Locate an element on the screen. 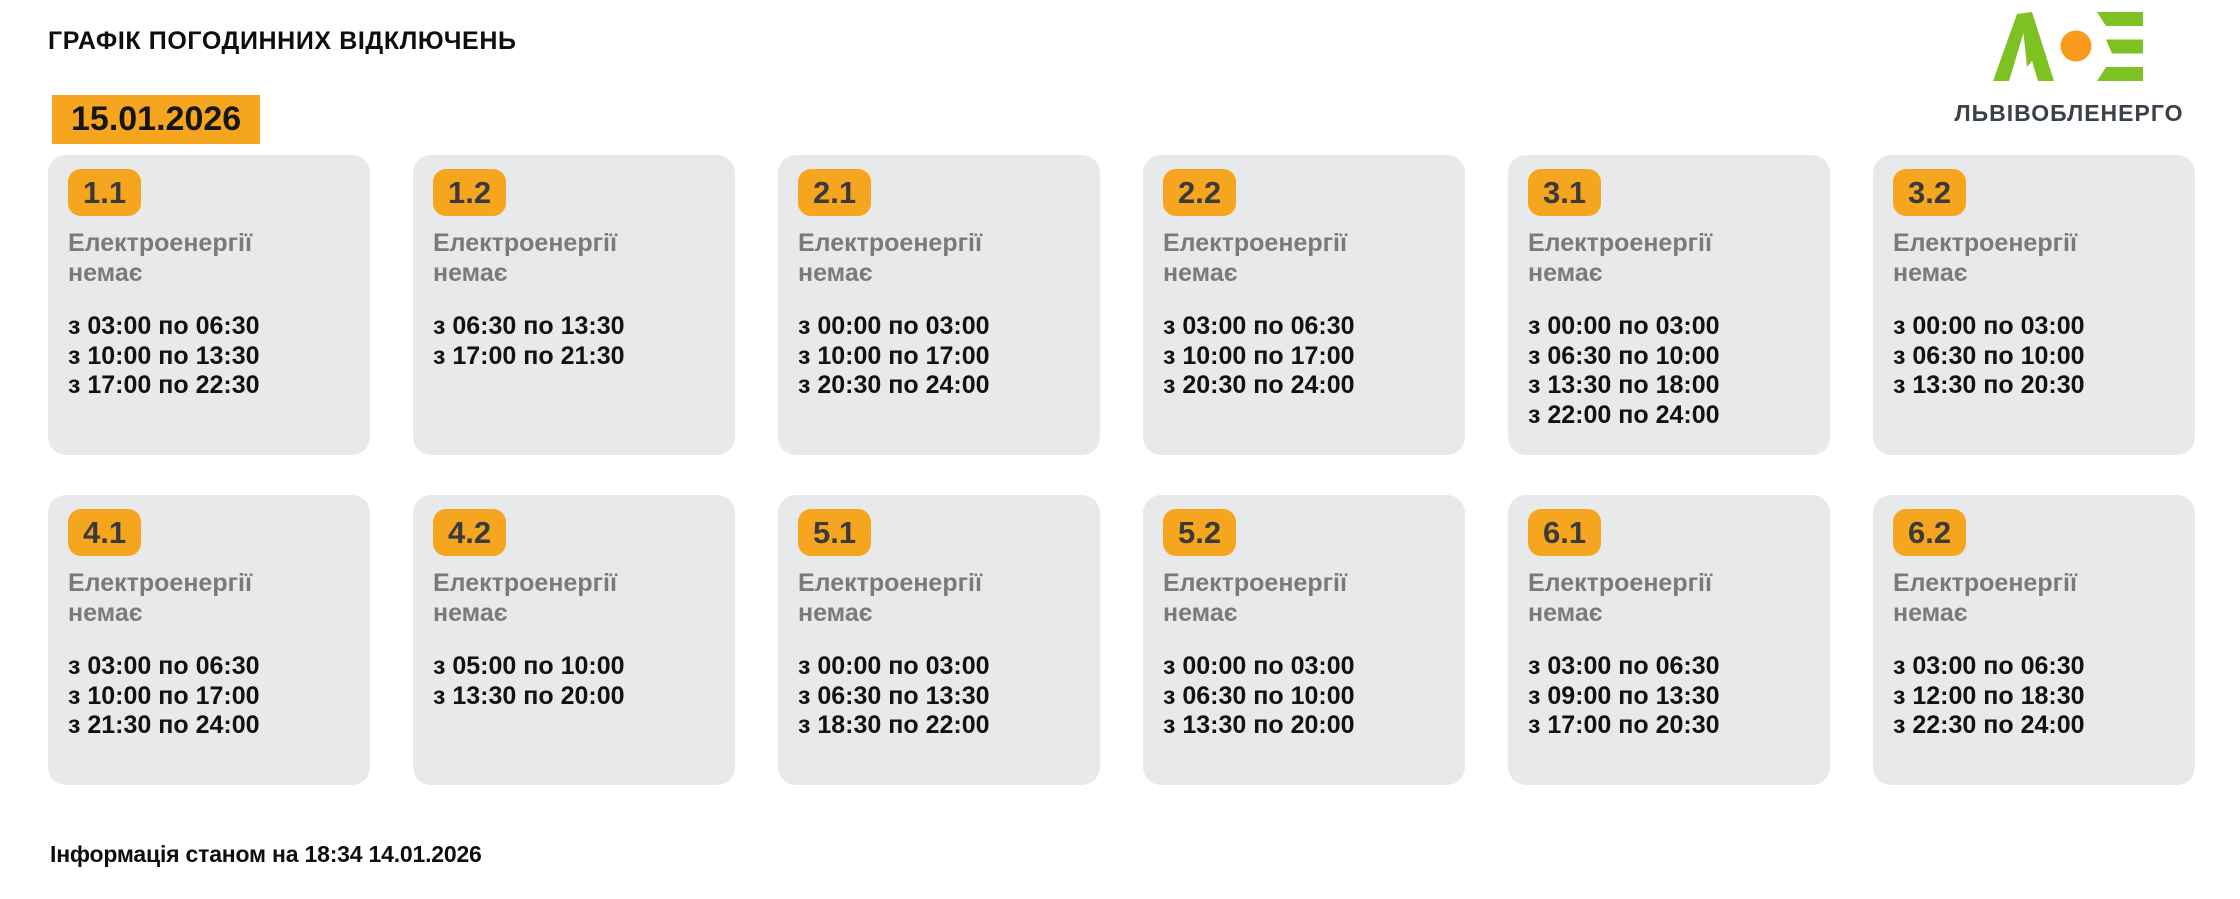 Image resolution: width=2240 pixels, height=899 pixels. group-badge: 2.2 is located at coordinates (1200, 193).